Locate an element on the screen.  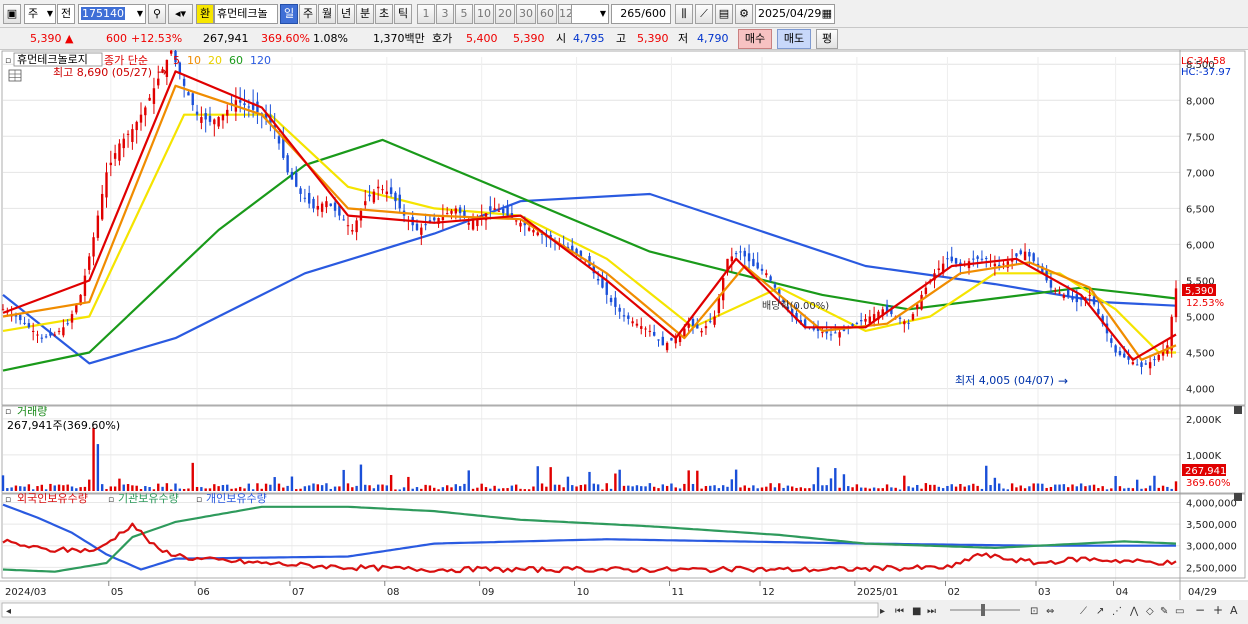
exchange-badge: 환 is located at coordinates (205, 14).